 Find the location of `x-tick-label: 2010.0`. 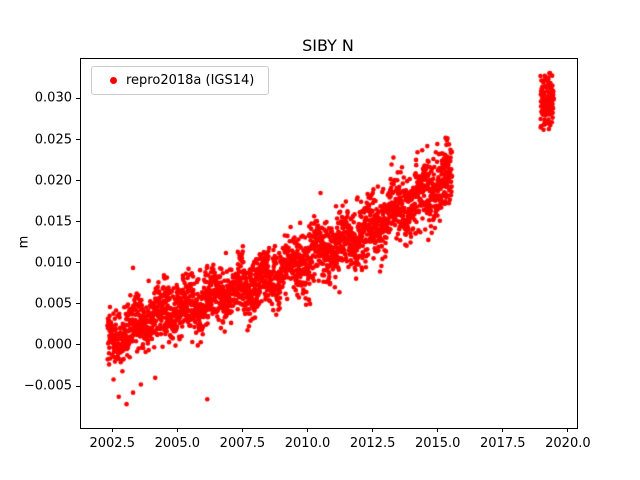

x-tick-label: 2010.0 is located at coordinates (307, 443).